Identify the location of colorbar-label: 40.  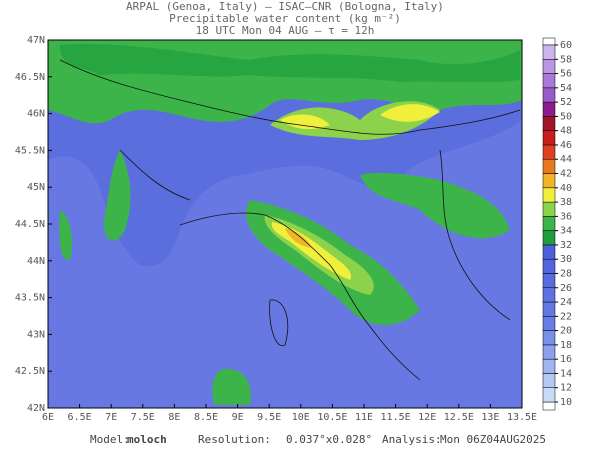
(566, 188).